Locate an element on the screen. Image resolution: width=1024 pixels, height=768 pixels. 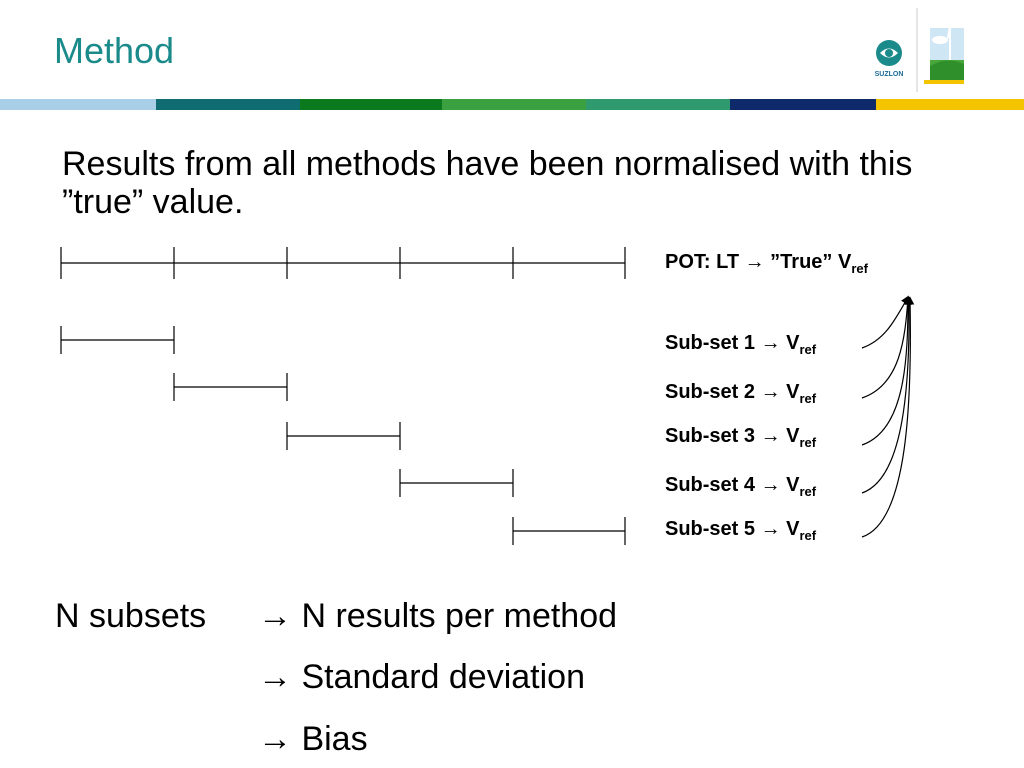
results-text: → N results per method is located at coordinates (438, 616).